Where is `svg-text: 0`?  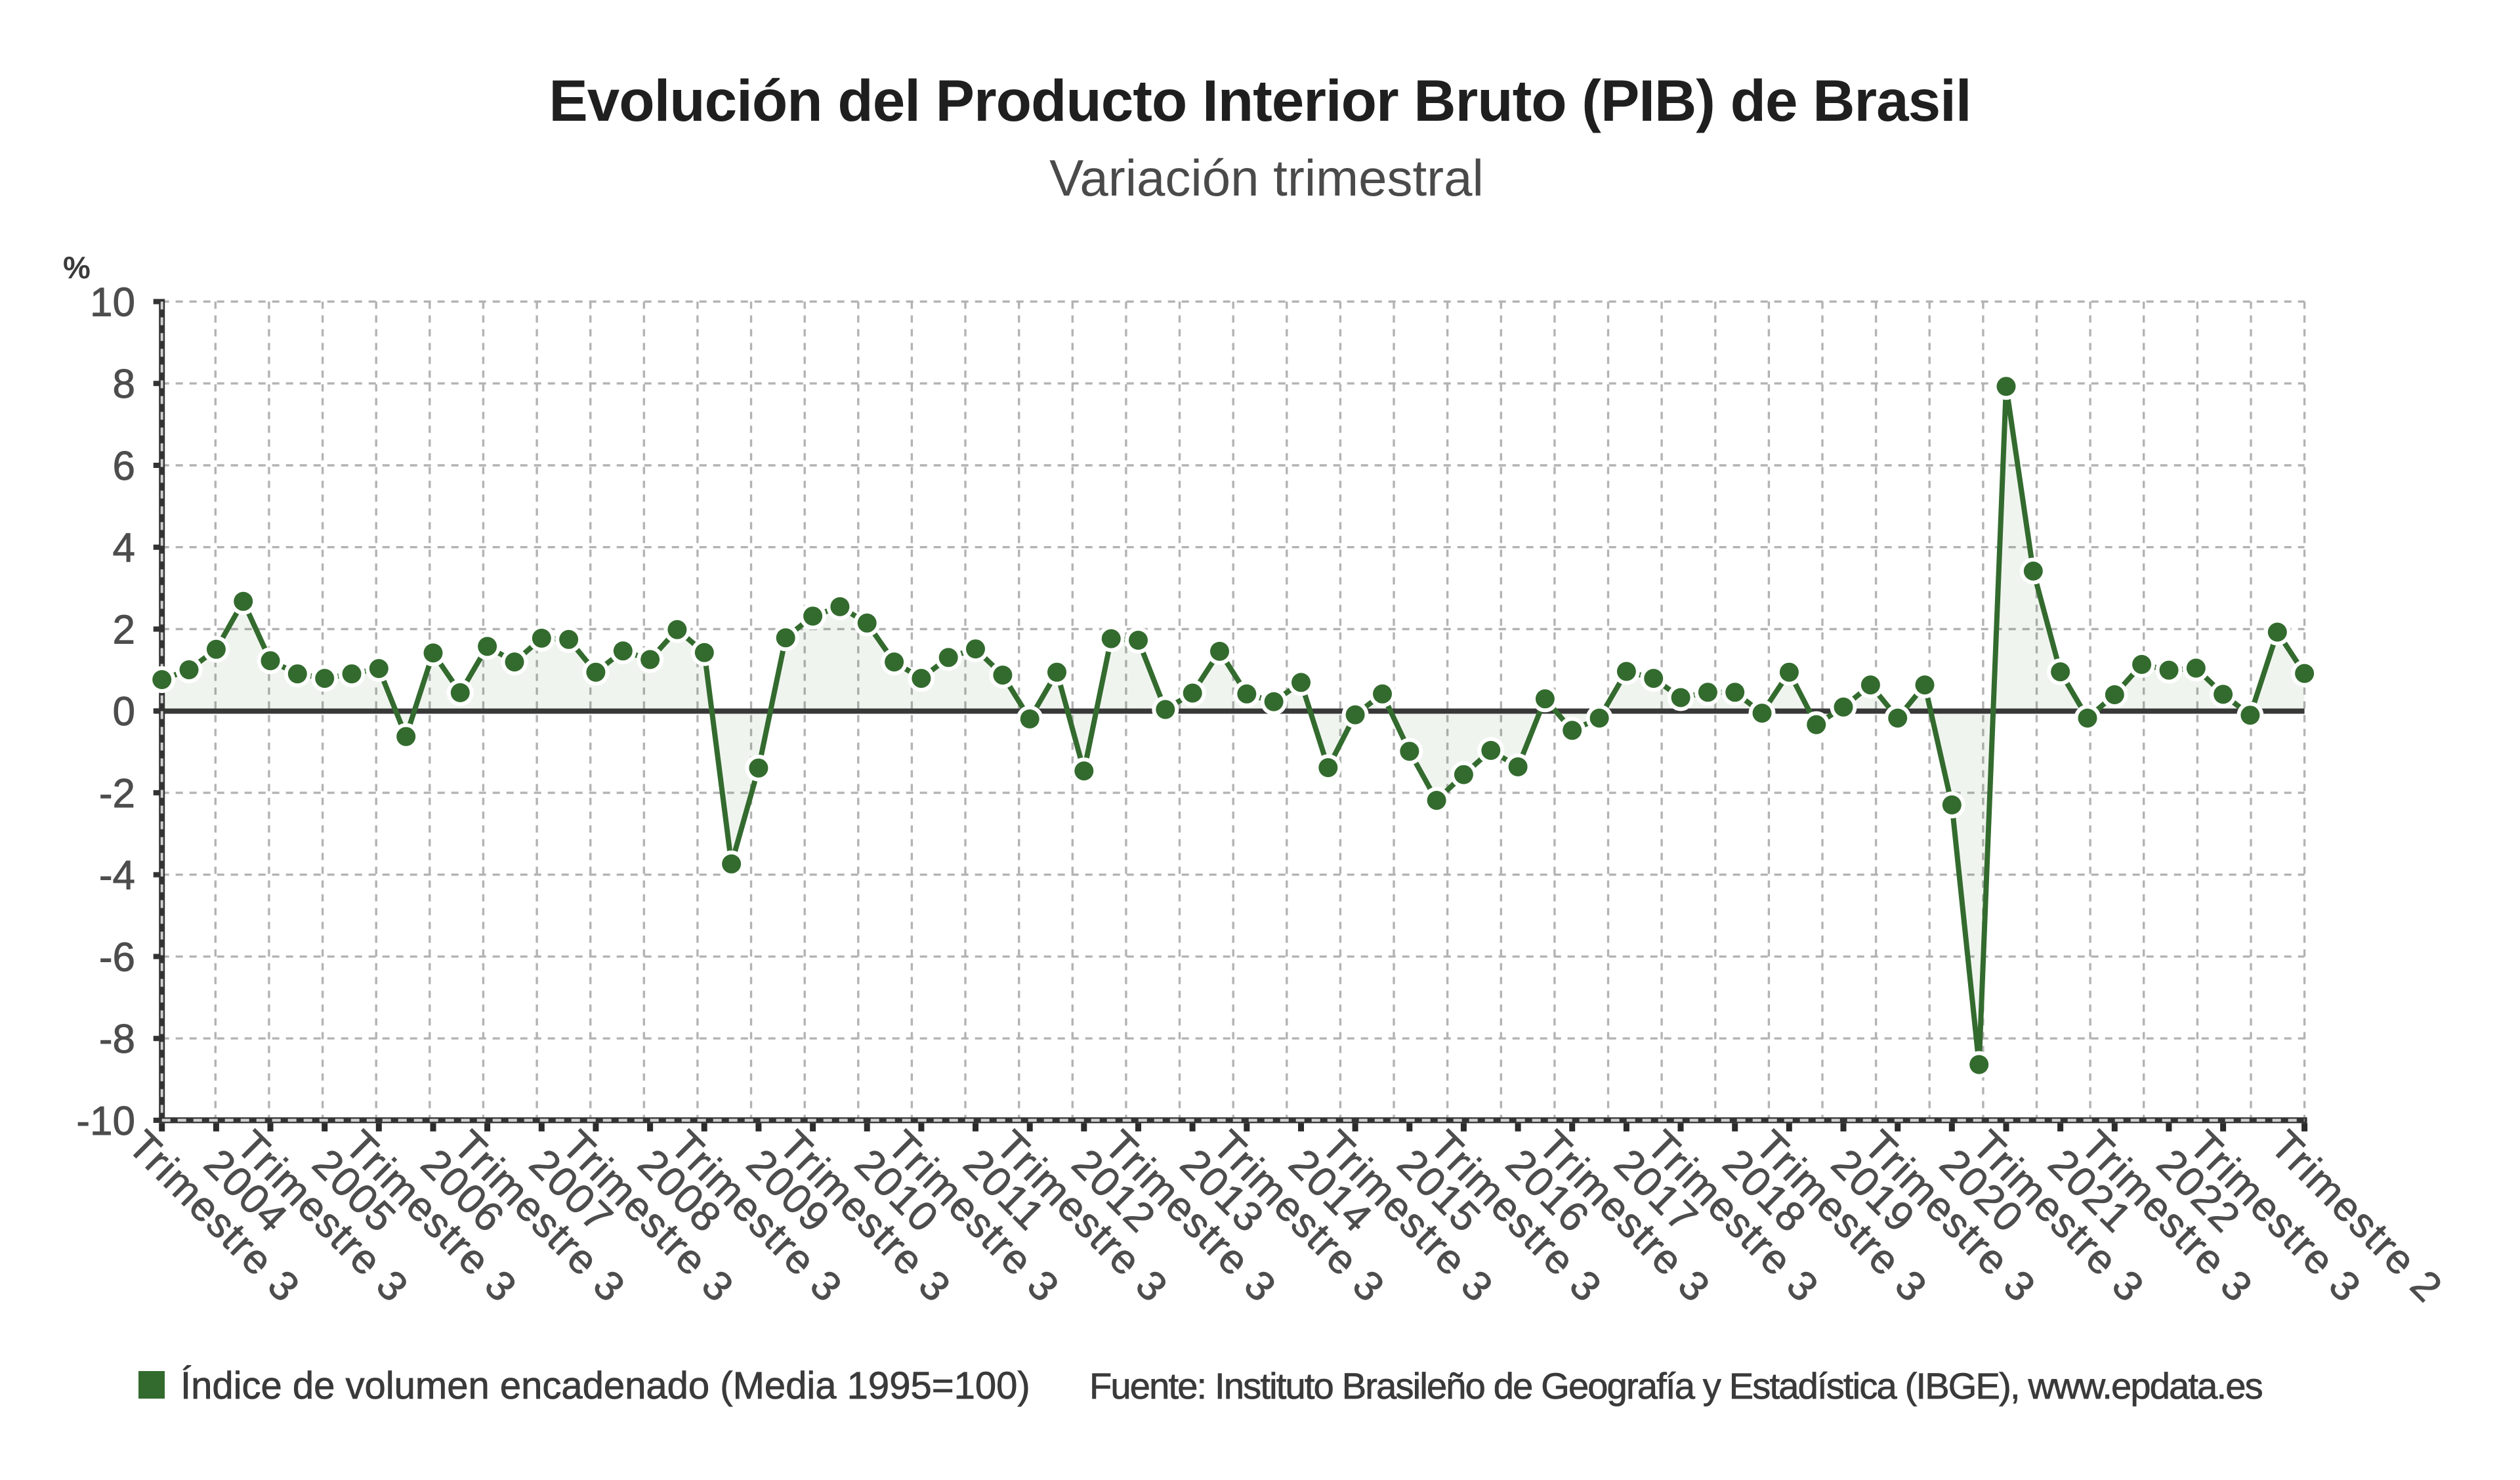 svg-text: 0 is located at coordinates (124, 712).